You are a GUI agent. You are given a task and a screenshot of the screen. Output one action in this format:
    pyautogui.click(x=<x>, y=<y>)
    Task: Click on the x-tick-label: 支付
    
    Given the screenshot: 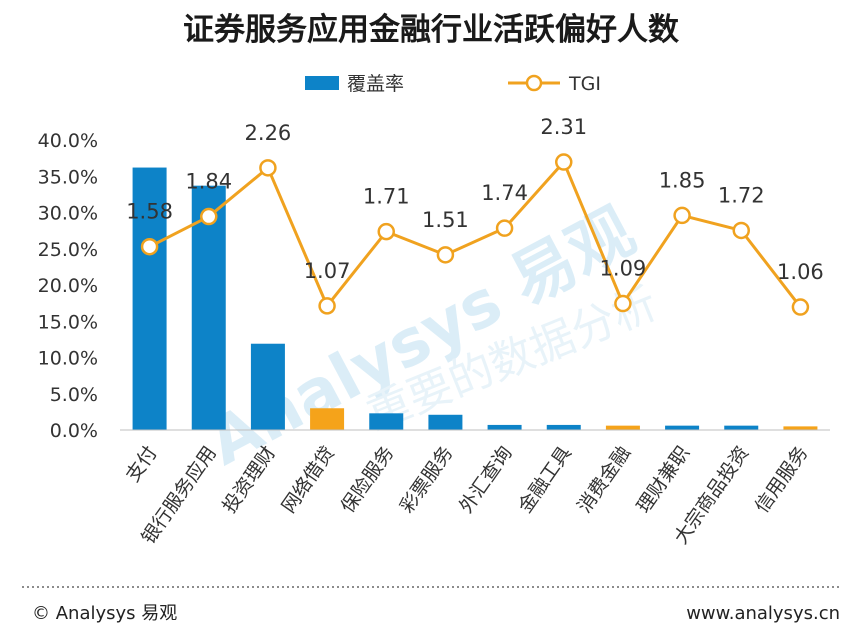 What is the action you would take?
    pyautogui.click(x=142, y=464)
    